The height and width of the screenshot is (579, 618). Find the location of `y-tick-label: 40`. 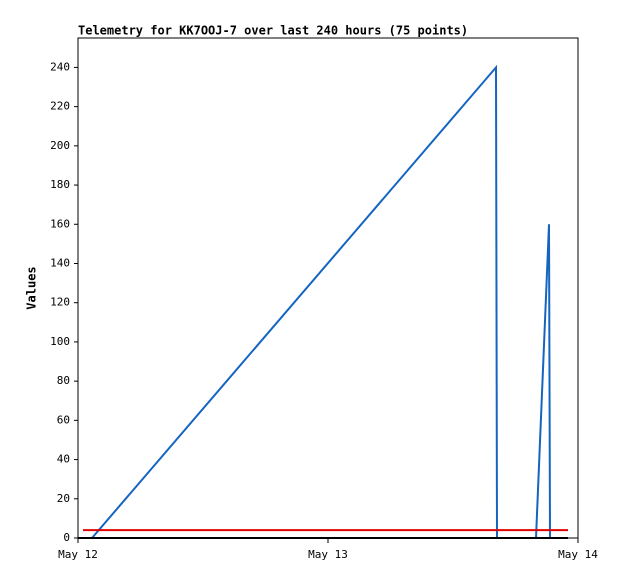

y-tick-label: 40 is located at coordinates (63, 459).